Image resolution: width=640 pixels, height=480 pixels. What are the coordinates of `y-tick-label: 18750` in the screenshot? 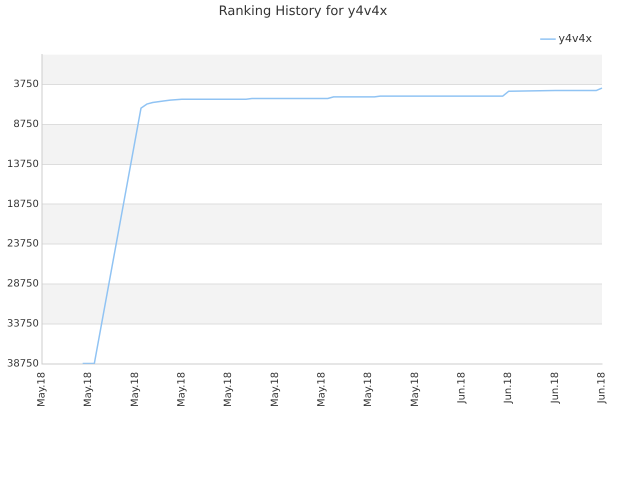 It's located at (23, 204).